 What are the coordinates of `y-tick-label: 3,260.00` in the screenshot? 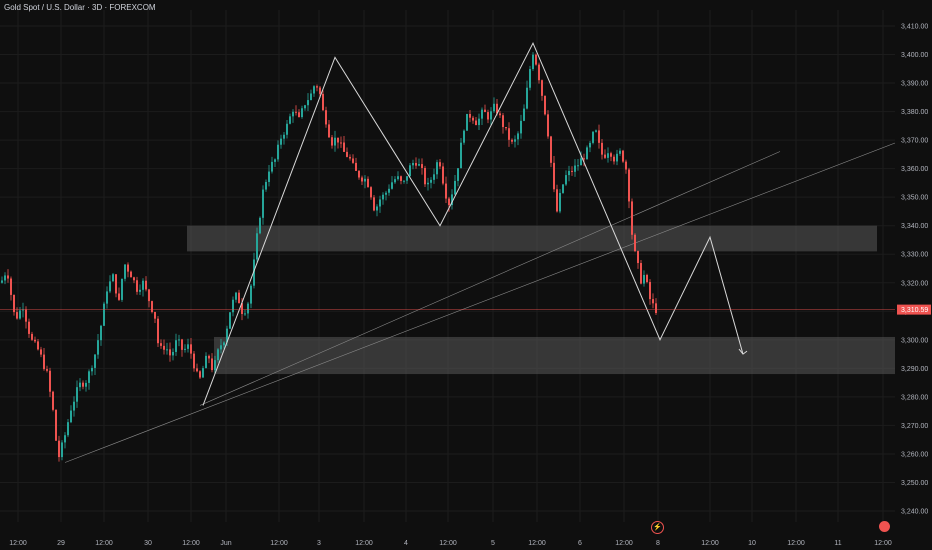 It's located at (914, 454).